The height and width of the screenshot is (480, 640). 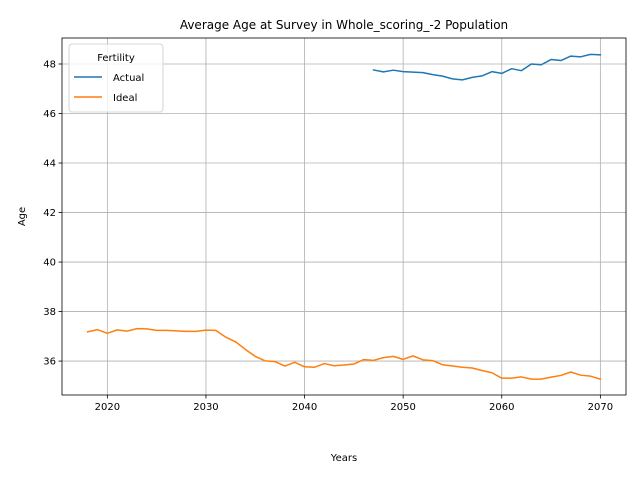 What do you see at coordinates (49, 114) in the screenshot?
I see `y-tick-label: 46` at bounding box center [49, 114].